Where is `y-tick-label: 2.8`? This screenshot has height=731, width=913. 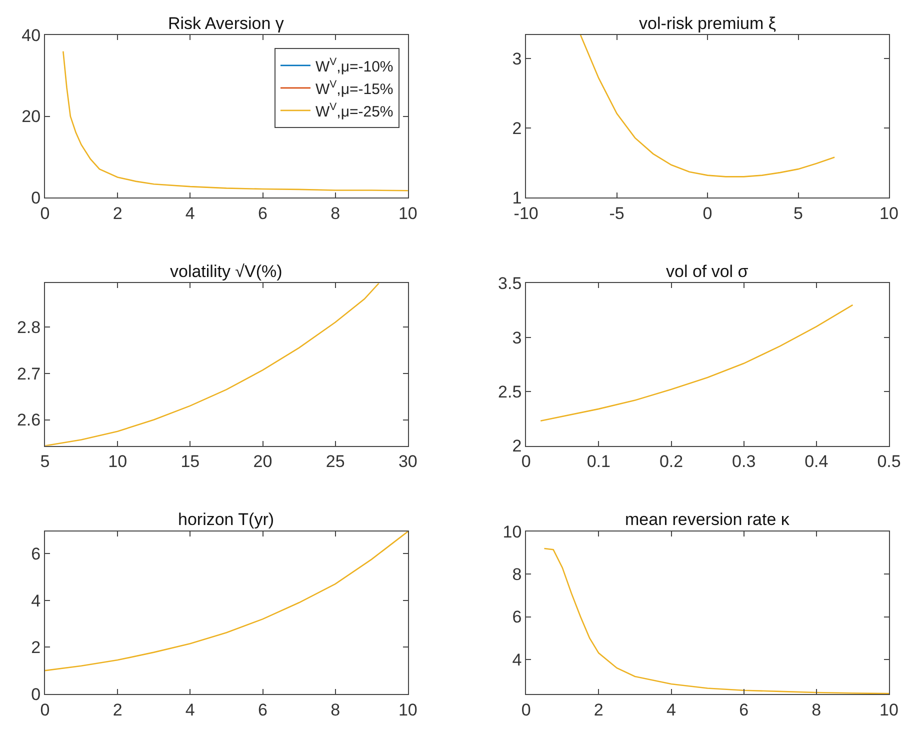 y-tick-label: 2.8 is located at coordinates (28, 327).